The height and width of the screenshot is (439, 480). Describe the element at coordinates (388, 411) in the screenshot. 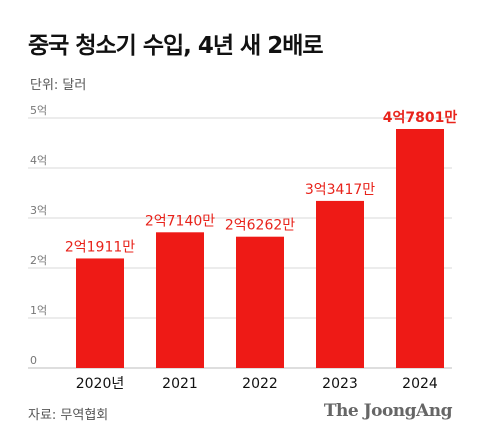

I see `brand-logo: The JoongAng` at that location.